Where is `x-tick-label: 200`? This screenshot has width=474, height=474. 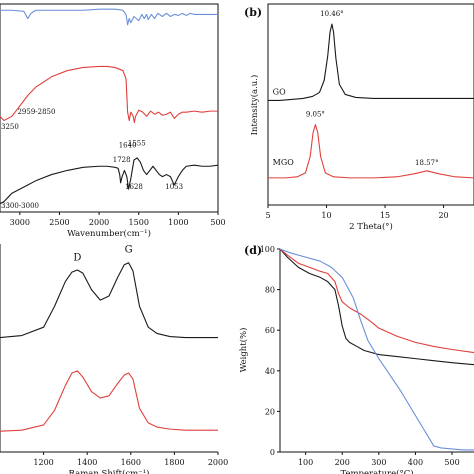 x-tick-label: 200 is located at coordinates (342, 462).